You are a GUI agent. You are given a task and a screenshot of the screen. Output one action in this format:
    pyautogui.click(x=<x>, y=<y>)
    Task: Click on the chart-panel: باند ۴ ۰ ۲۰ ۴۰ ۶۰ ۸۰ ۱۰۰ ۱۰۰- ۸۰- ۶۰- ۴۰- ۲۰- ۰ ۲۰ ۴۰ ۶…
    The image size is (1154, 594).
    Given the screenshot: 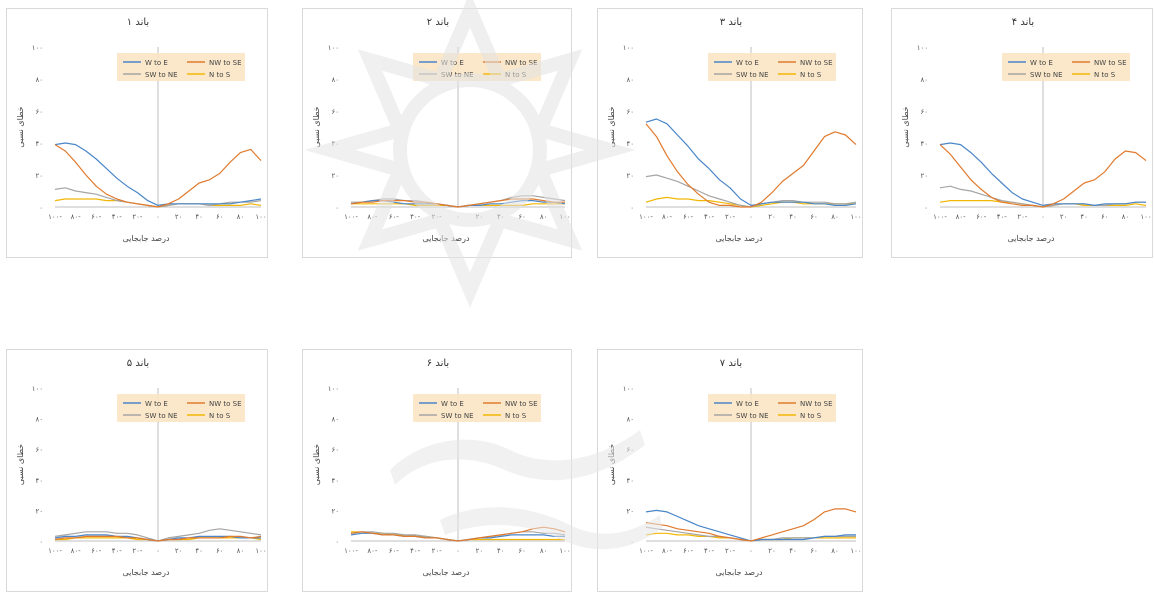 What is the action you would take?
    pyautogui.click(x=1022, y=133)
    